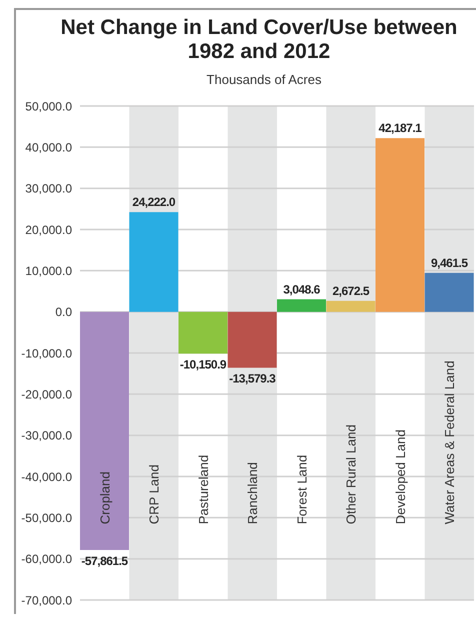 The width and height of the screenshot is (476, 622). What do you see at coordinates (351, 474) in the screenshot?
I see `x-tick-label: Other Rural Land` at bounding box center [351, 474].